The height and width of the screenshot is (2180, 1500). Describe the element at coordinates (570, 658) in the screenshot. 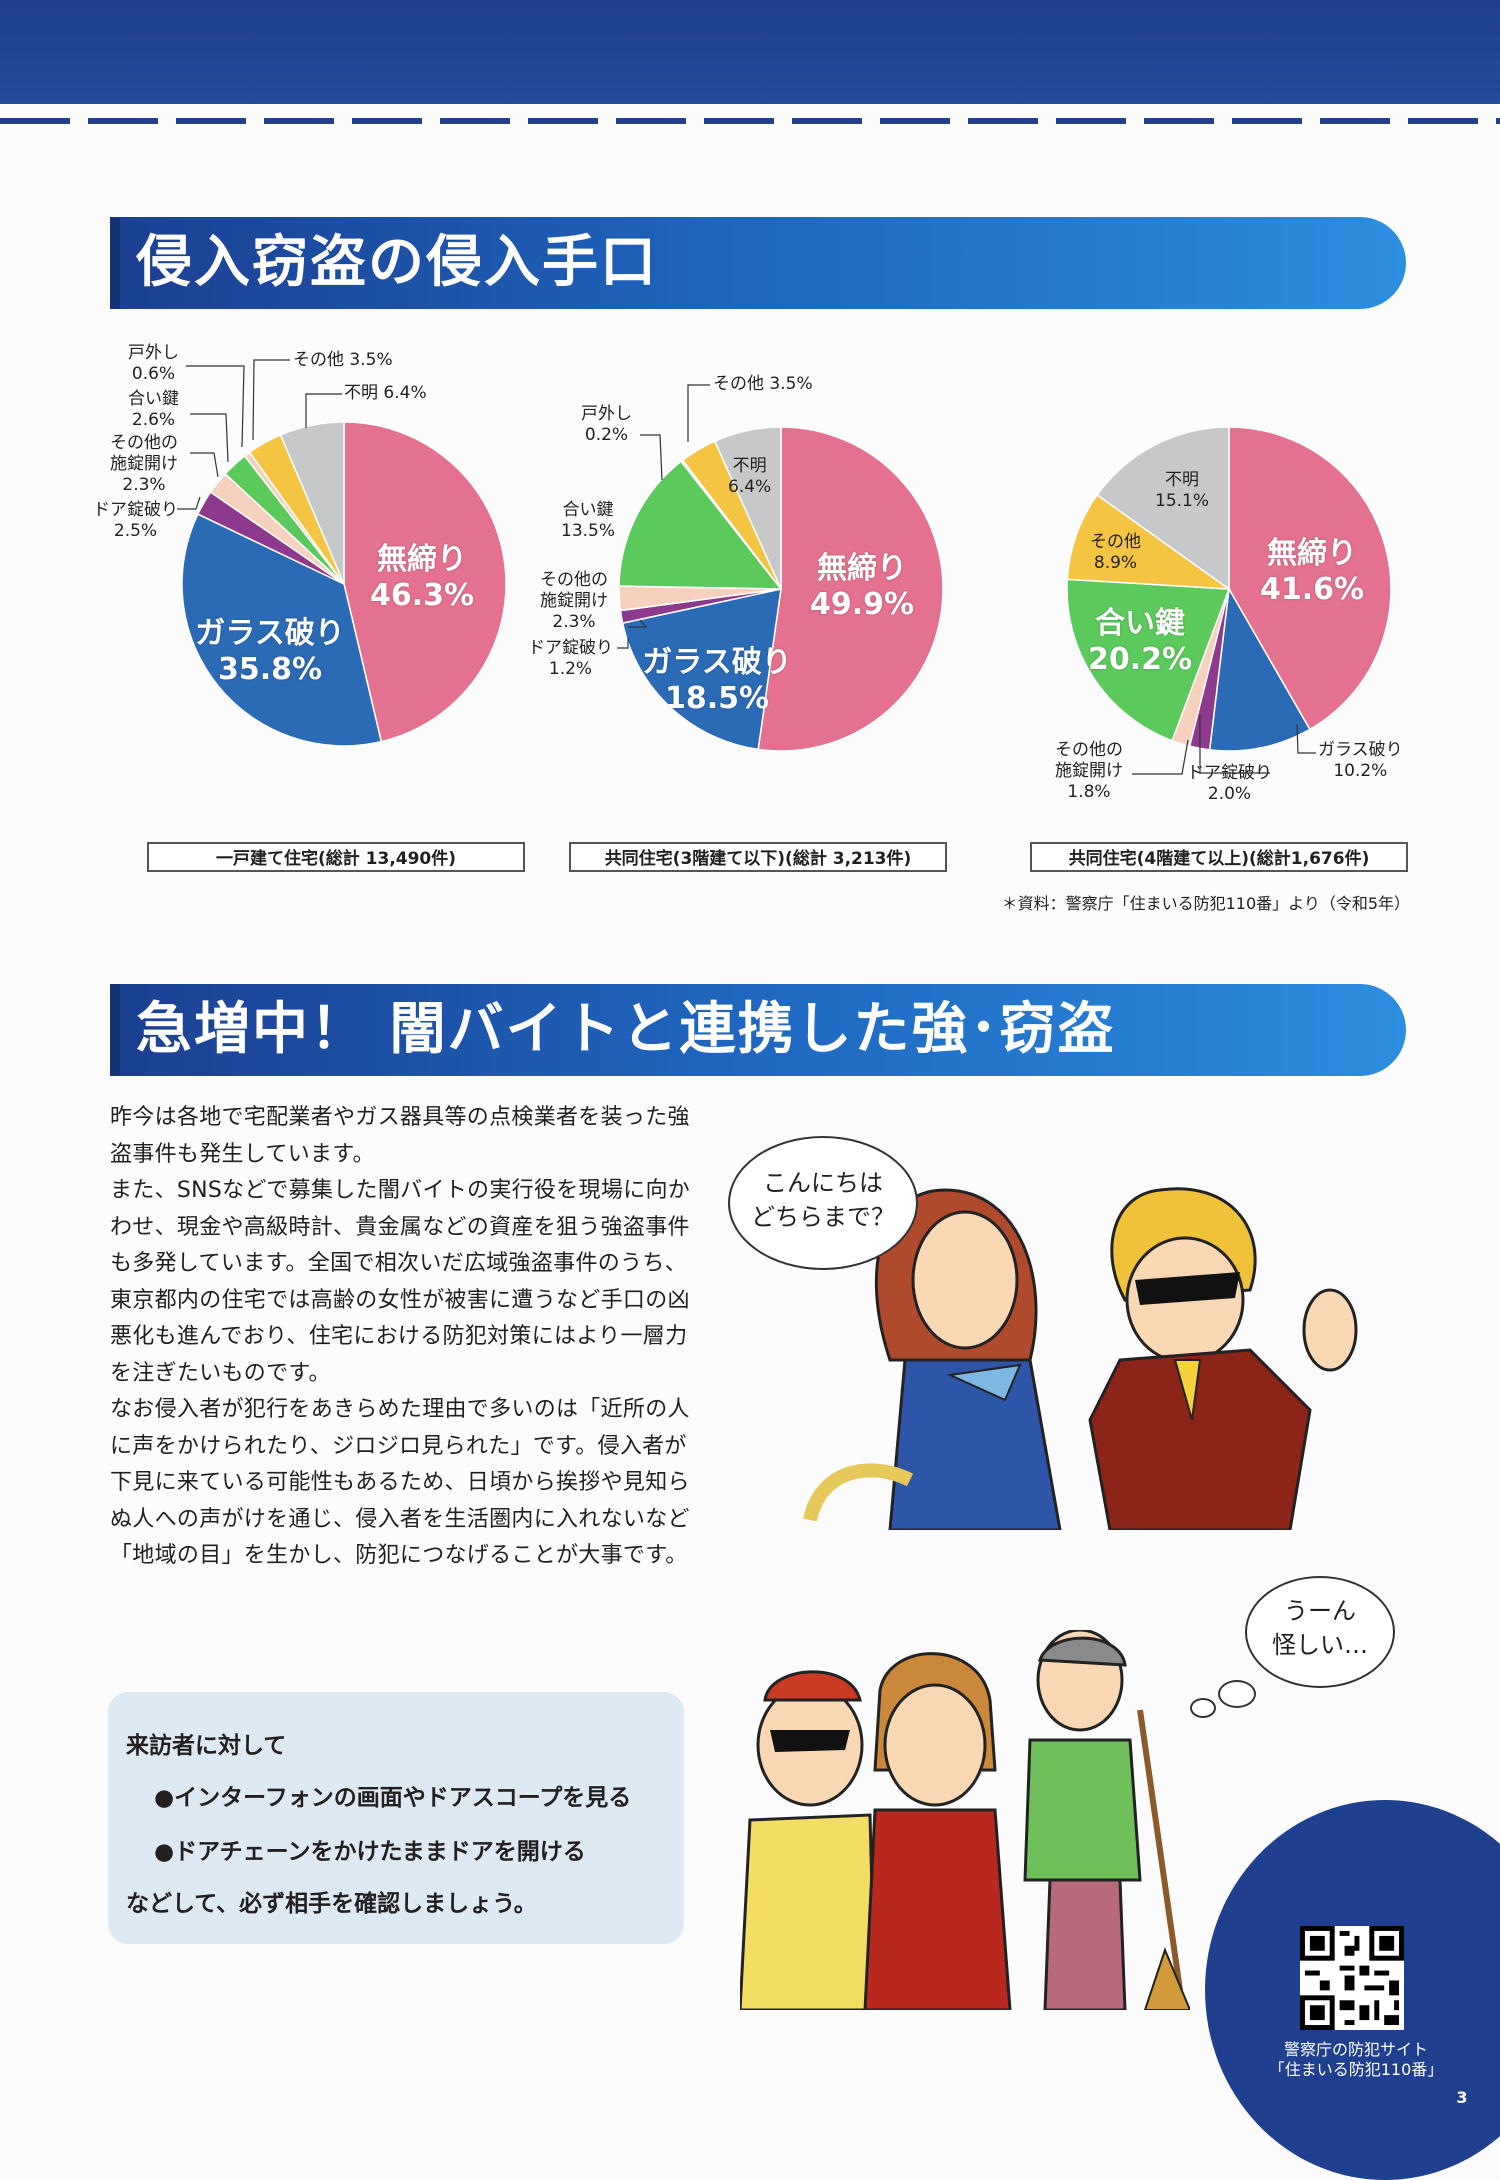

I see `label-door-2: ドア錠破り 1.2%` at that location.